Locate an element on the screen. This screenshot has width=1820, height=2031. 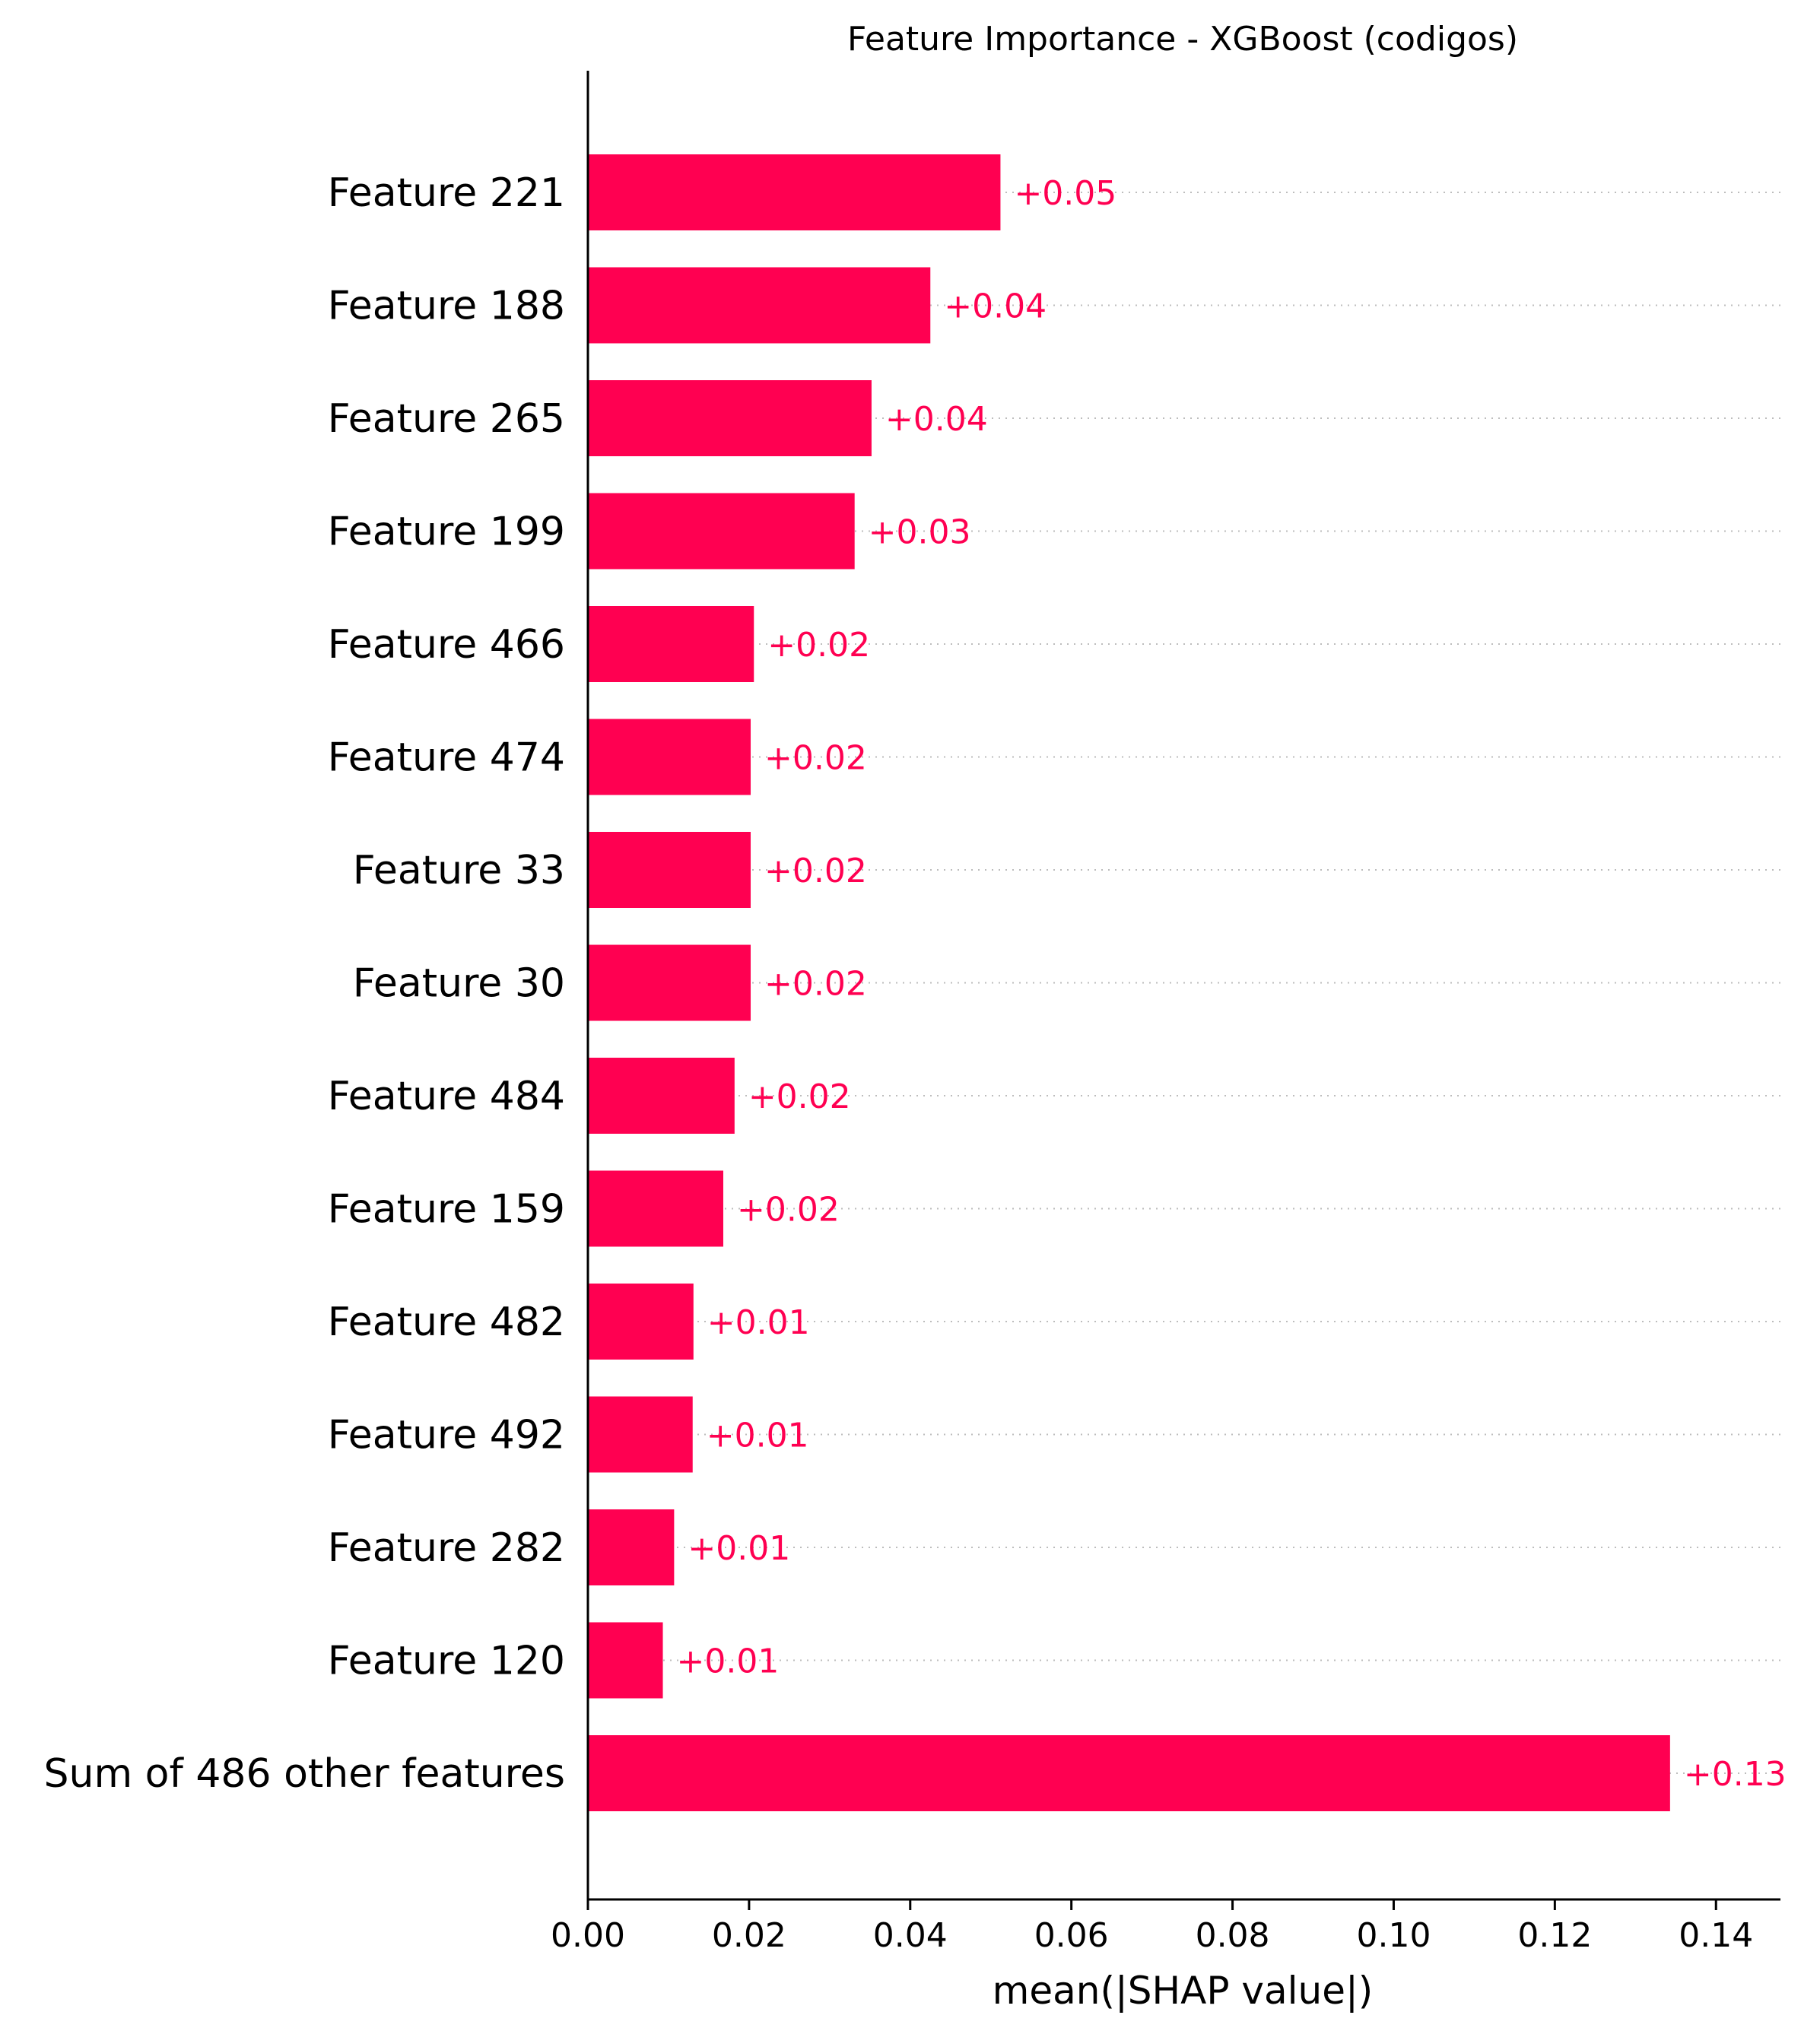
category-label: Feature 199 is located at coordinates (446, 532).